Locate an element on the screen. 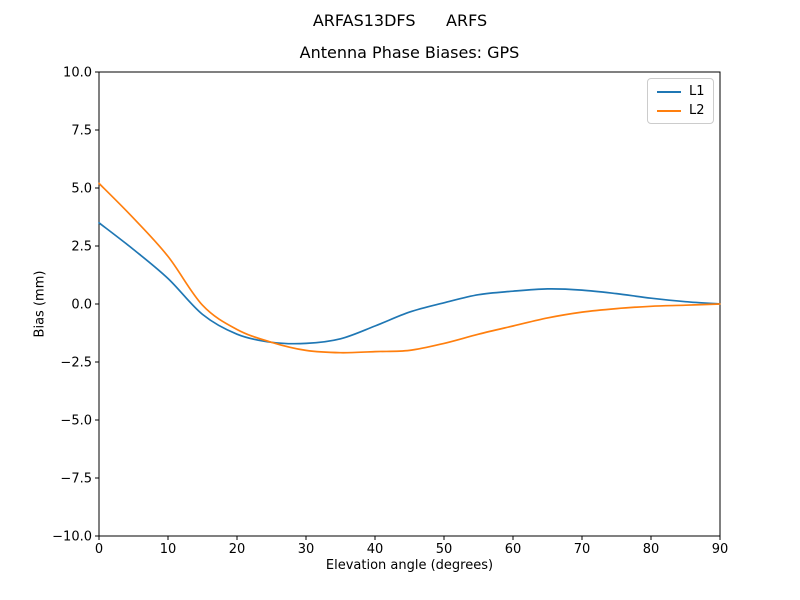  l2-line-swatch is located at coordinates (669, 110).